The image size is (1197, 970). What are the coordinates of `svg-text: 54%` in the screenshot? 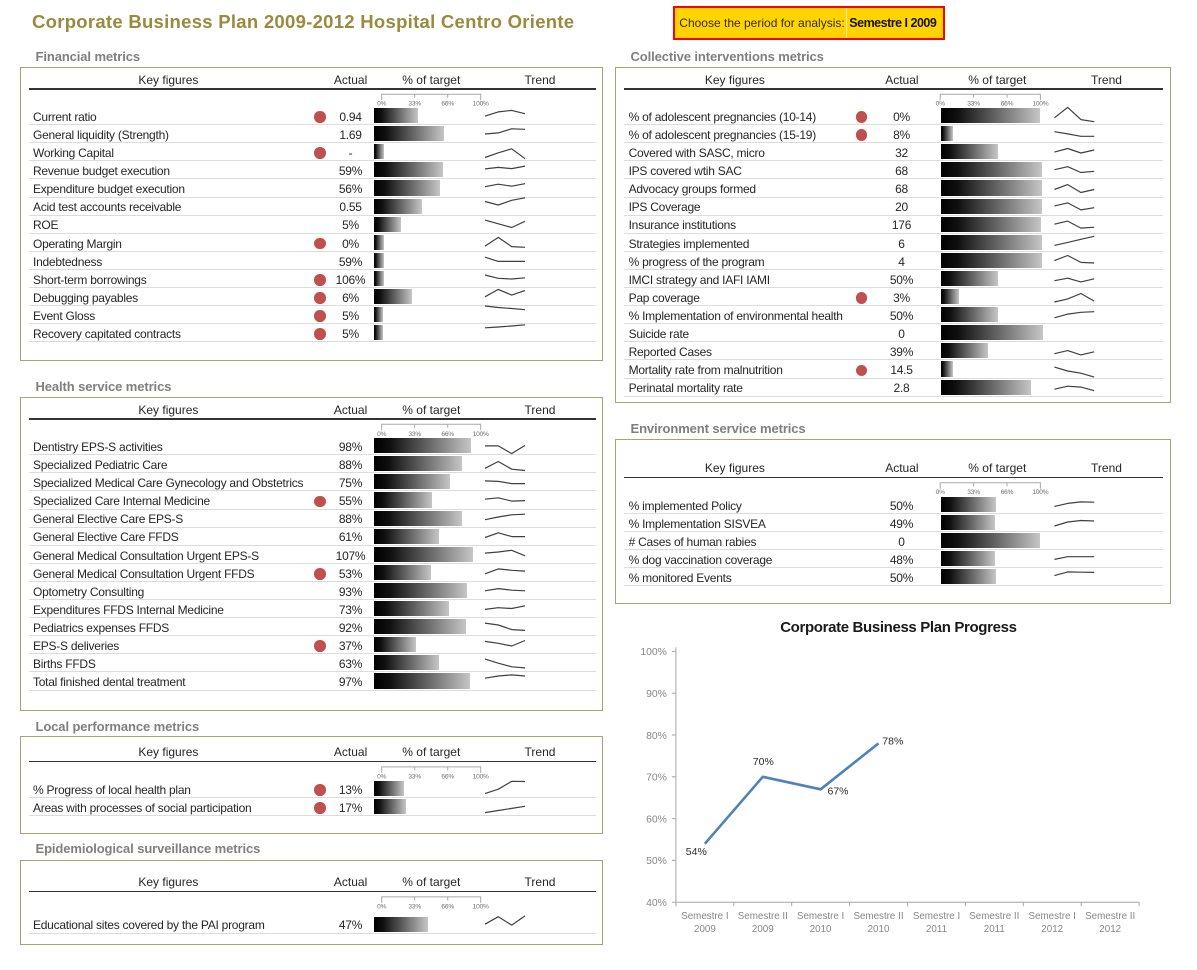 It's located at (696, 852).